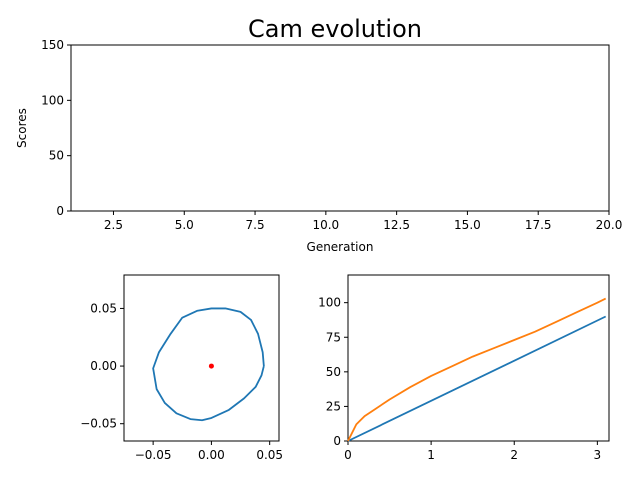 Image resolution: width=640 pixels, height=480 pixels. Describe the element at coordinates (184, 225) in the screenshot. I see `scores-x-tick-label: 5.0` at that location.